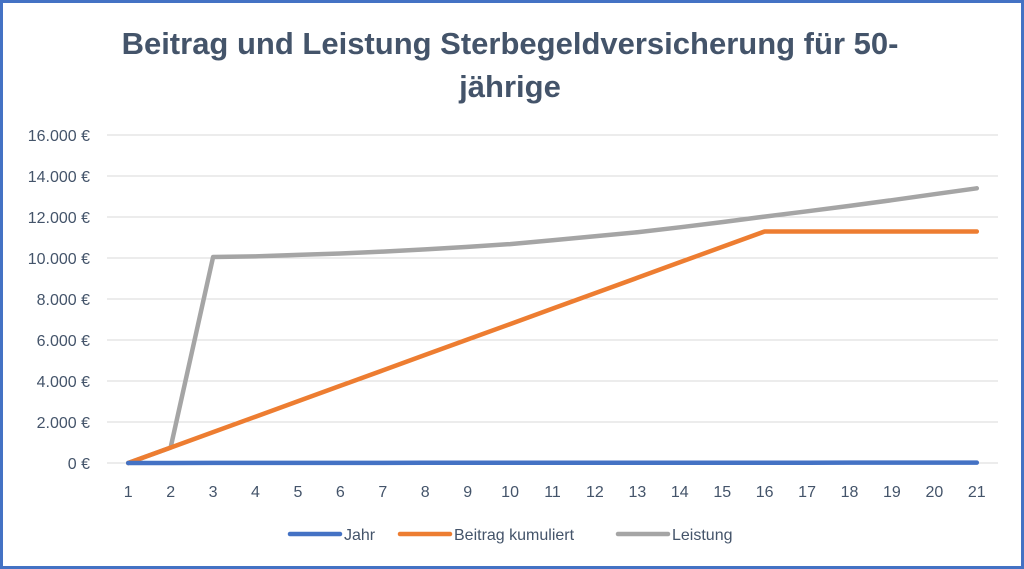 This screenshot has width=1024, height=569. I want to click on x-tick-label: 10, so click(510, 492).